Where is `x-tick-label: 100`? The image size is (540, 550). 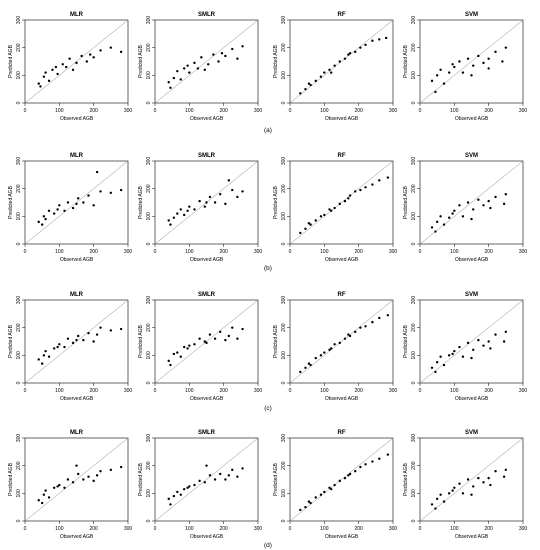
x-tick-label: 100 is located at coordinates (454, 111).